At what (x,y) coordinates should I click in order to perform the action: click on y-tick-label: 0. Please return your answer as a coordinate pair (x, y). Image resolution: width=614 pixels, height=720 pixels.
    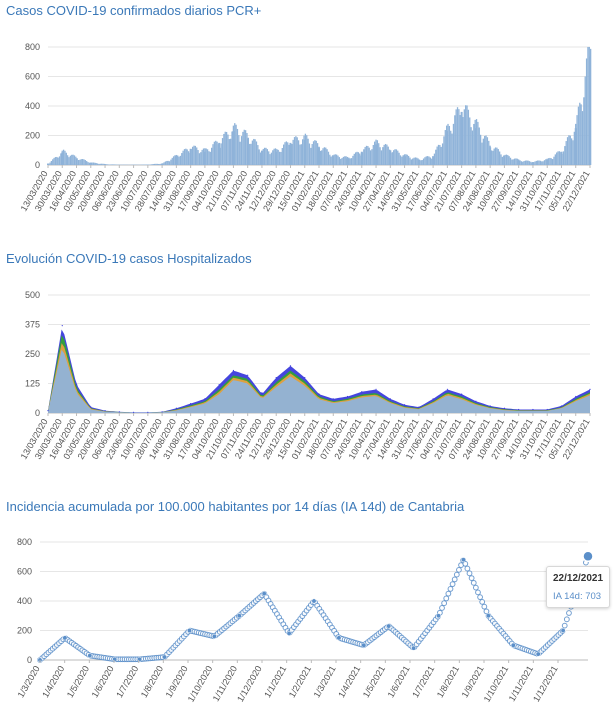
    Looking at the image, I should click on (37, 413).